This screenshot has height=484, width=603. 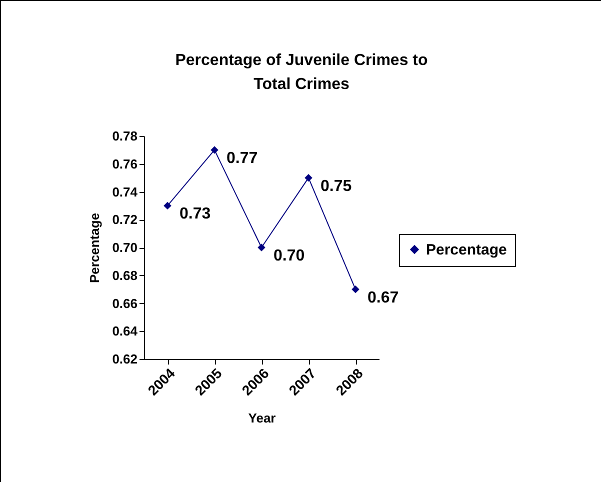 What do you see at coordinates (125, 303) in the screenshot?
I see `y-tick-label: 0.66` at bounding box center [125, 303].